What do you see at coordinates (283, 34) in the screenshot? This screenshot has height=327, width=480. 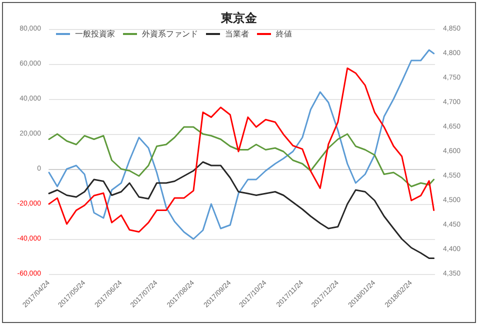 I see `legend-label: 終値` at bounding box center [283, 34].